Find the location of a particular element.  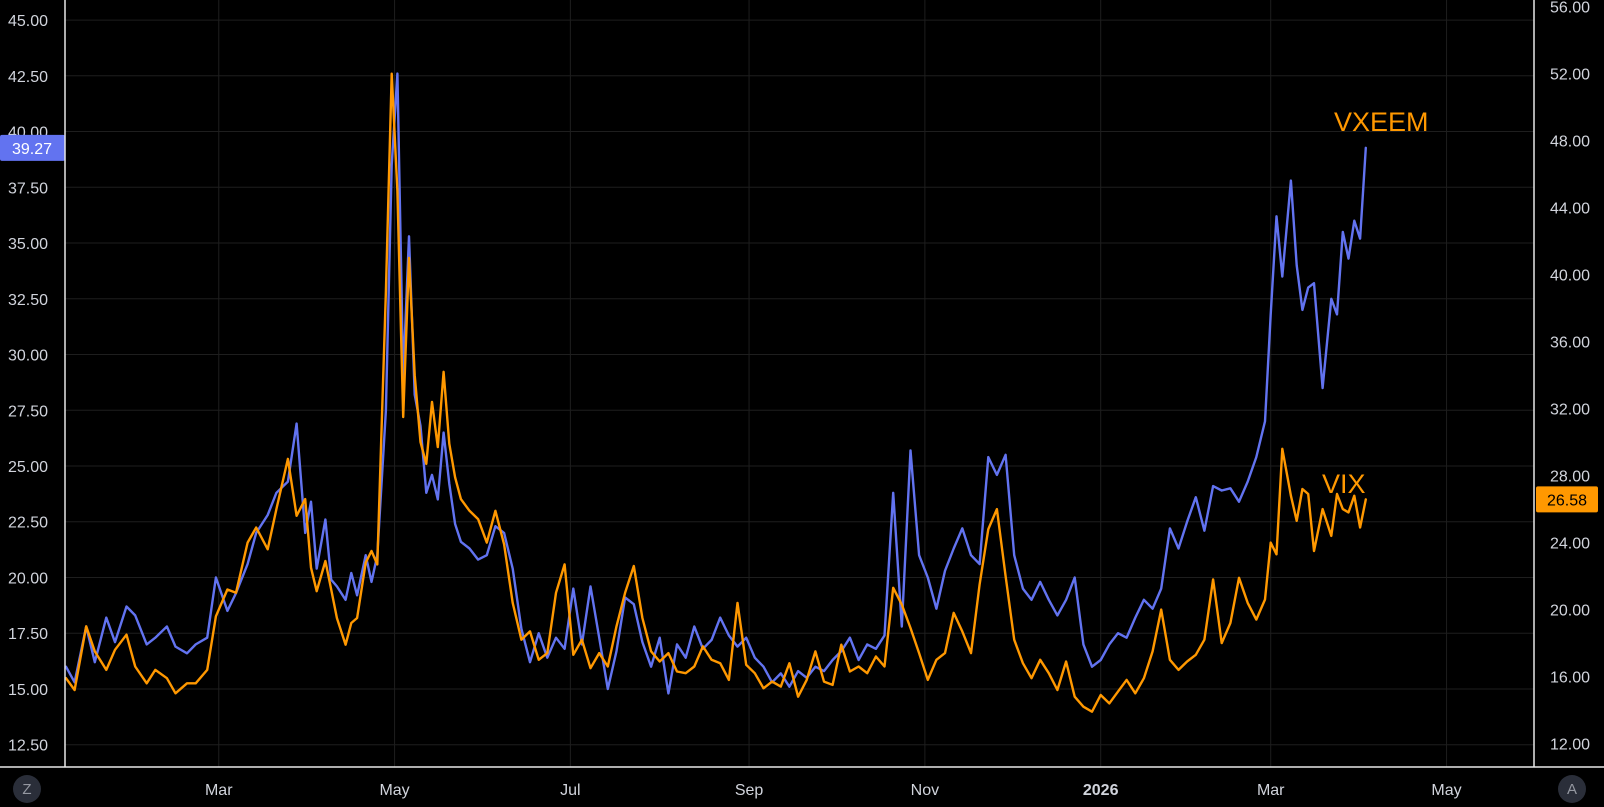

auto-scale-button-bg is located at coordinates (1572, 789).